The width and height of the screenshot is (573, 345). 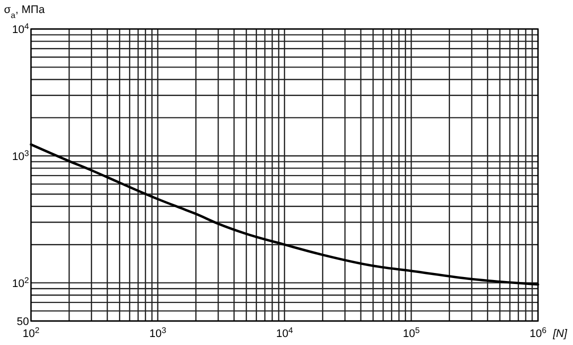 What do you see at coordinates (31, 333) in the screenshot?
I see `x-tick-label: 10$^{2}$` at bounding box center [31, 333].